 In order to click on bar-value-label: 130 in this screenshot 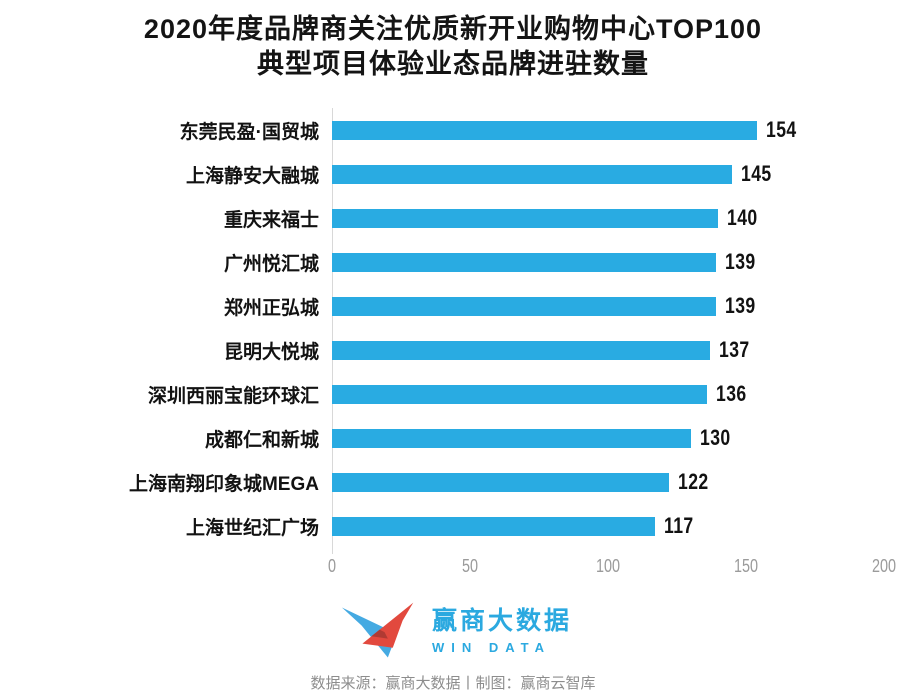, I will do `click(715, 437)`.